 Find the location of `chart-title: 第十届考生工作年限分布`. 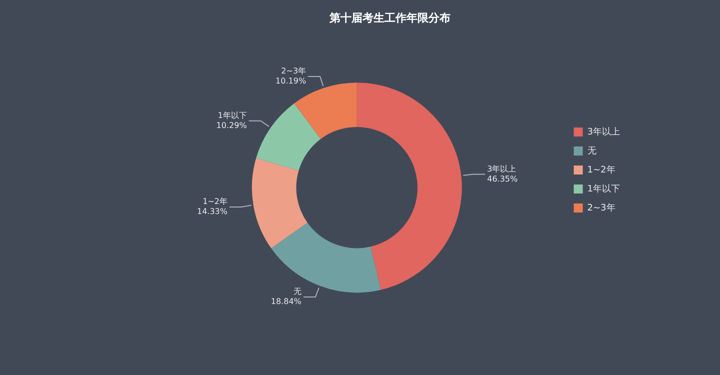

chart-title: 第十届考生工作年限分布 is located at coordinates (389, 17).